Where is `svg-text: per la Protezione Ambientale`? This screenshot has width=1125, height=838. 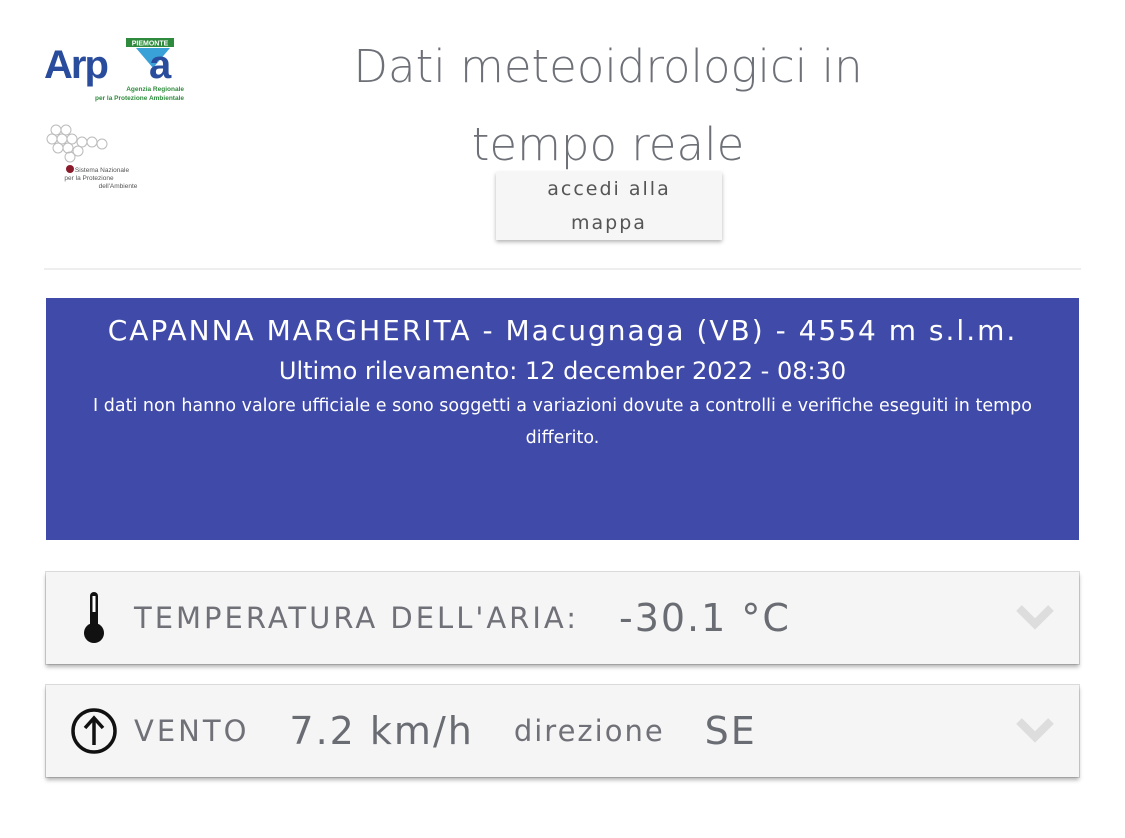 svg-text: per la Protezione Ambientale is located at coordinates (139, 98).